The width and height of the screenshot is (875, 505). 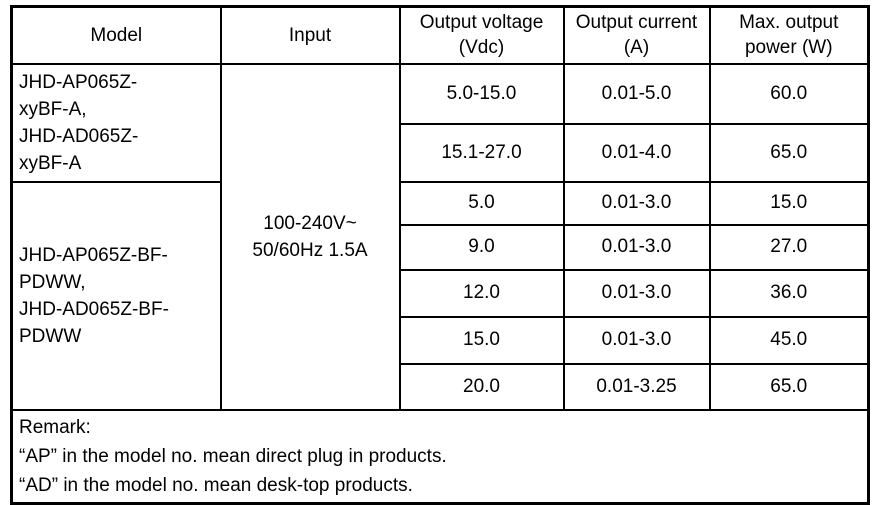 I want to click on power-cell: 60.0, so click(x=789, y=93).